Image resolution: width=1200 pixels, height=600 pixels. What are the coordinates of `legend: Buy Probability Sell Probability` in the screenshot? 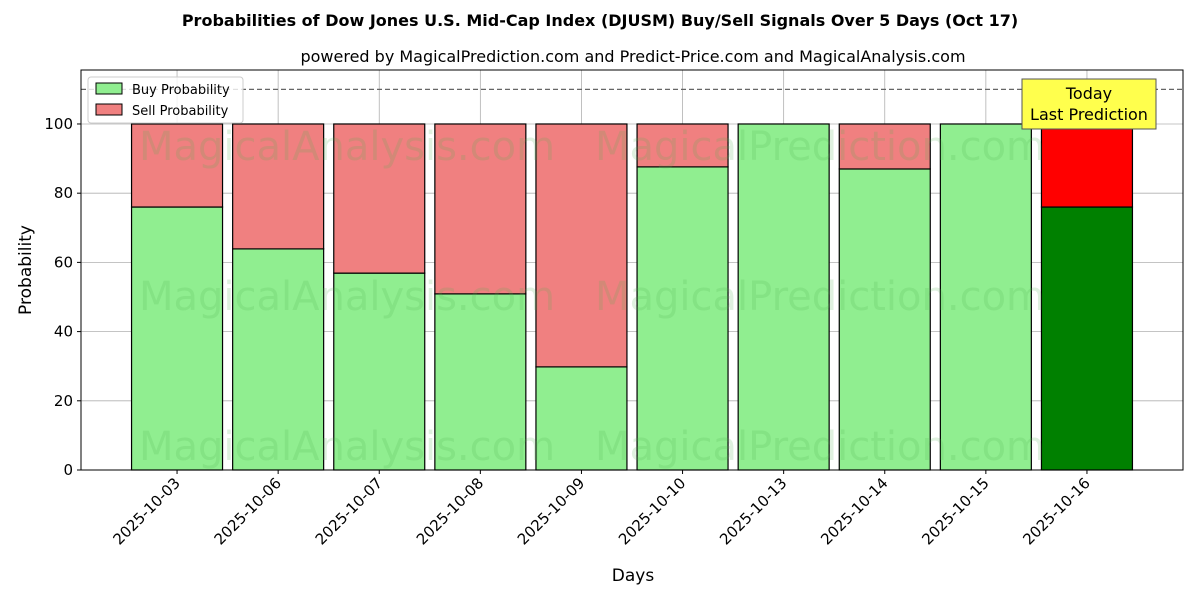 It's located at (165, 100).